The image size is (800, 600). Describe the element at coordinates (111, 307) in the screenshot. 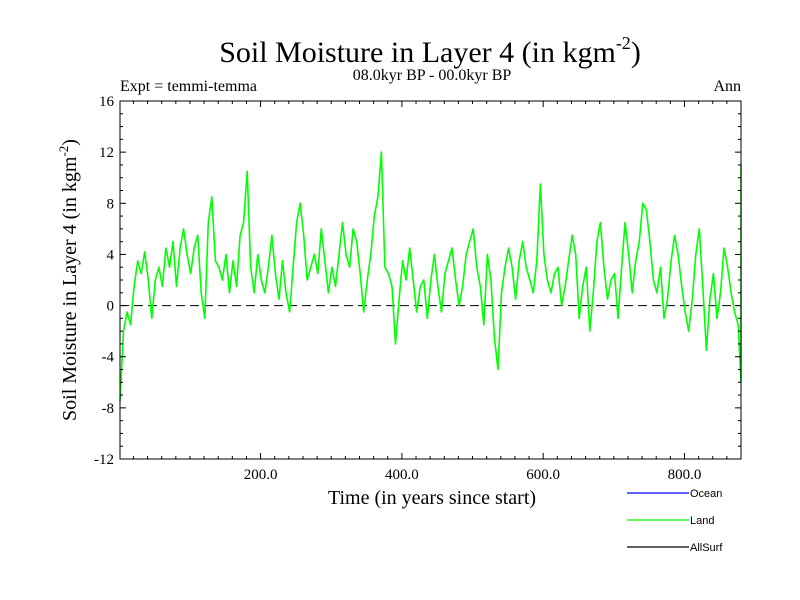

I see `y-tick-label: 0` at that location.